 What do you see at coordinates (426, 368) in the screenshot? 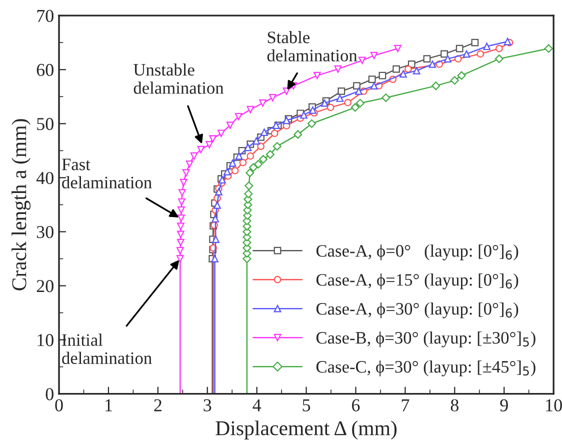
I see `legend-label: Case-C, ϕ=30° (layup: [±45°]$_{5}$)` at bounding box center [426, 368].